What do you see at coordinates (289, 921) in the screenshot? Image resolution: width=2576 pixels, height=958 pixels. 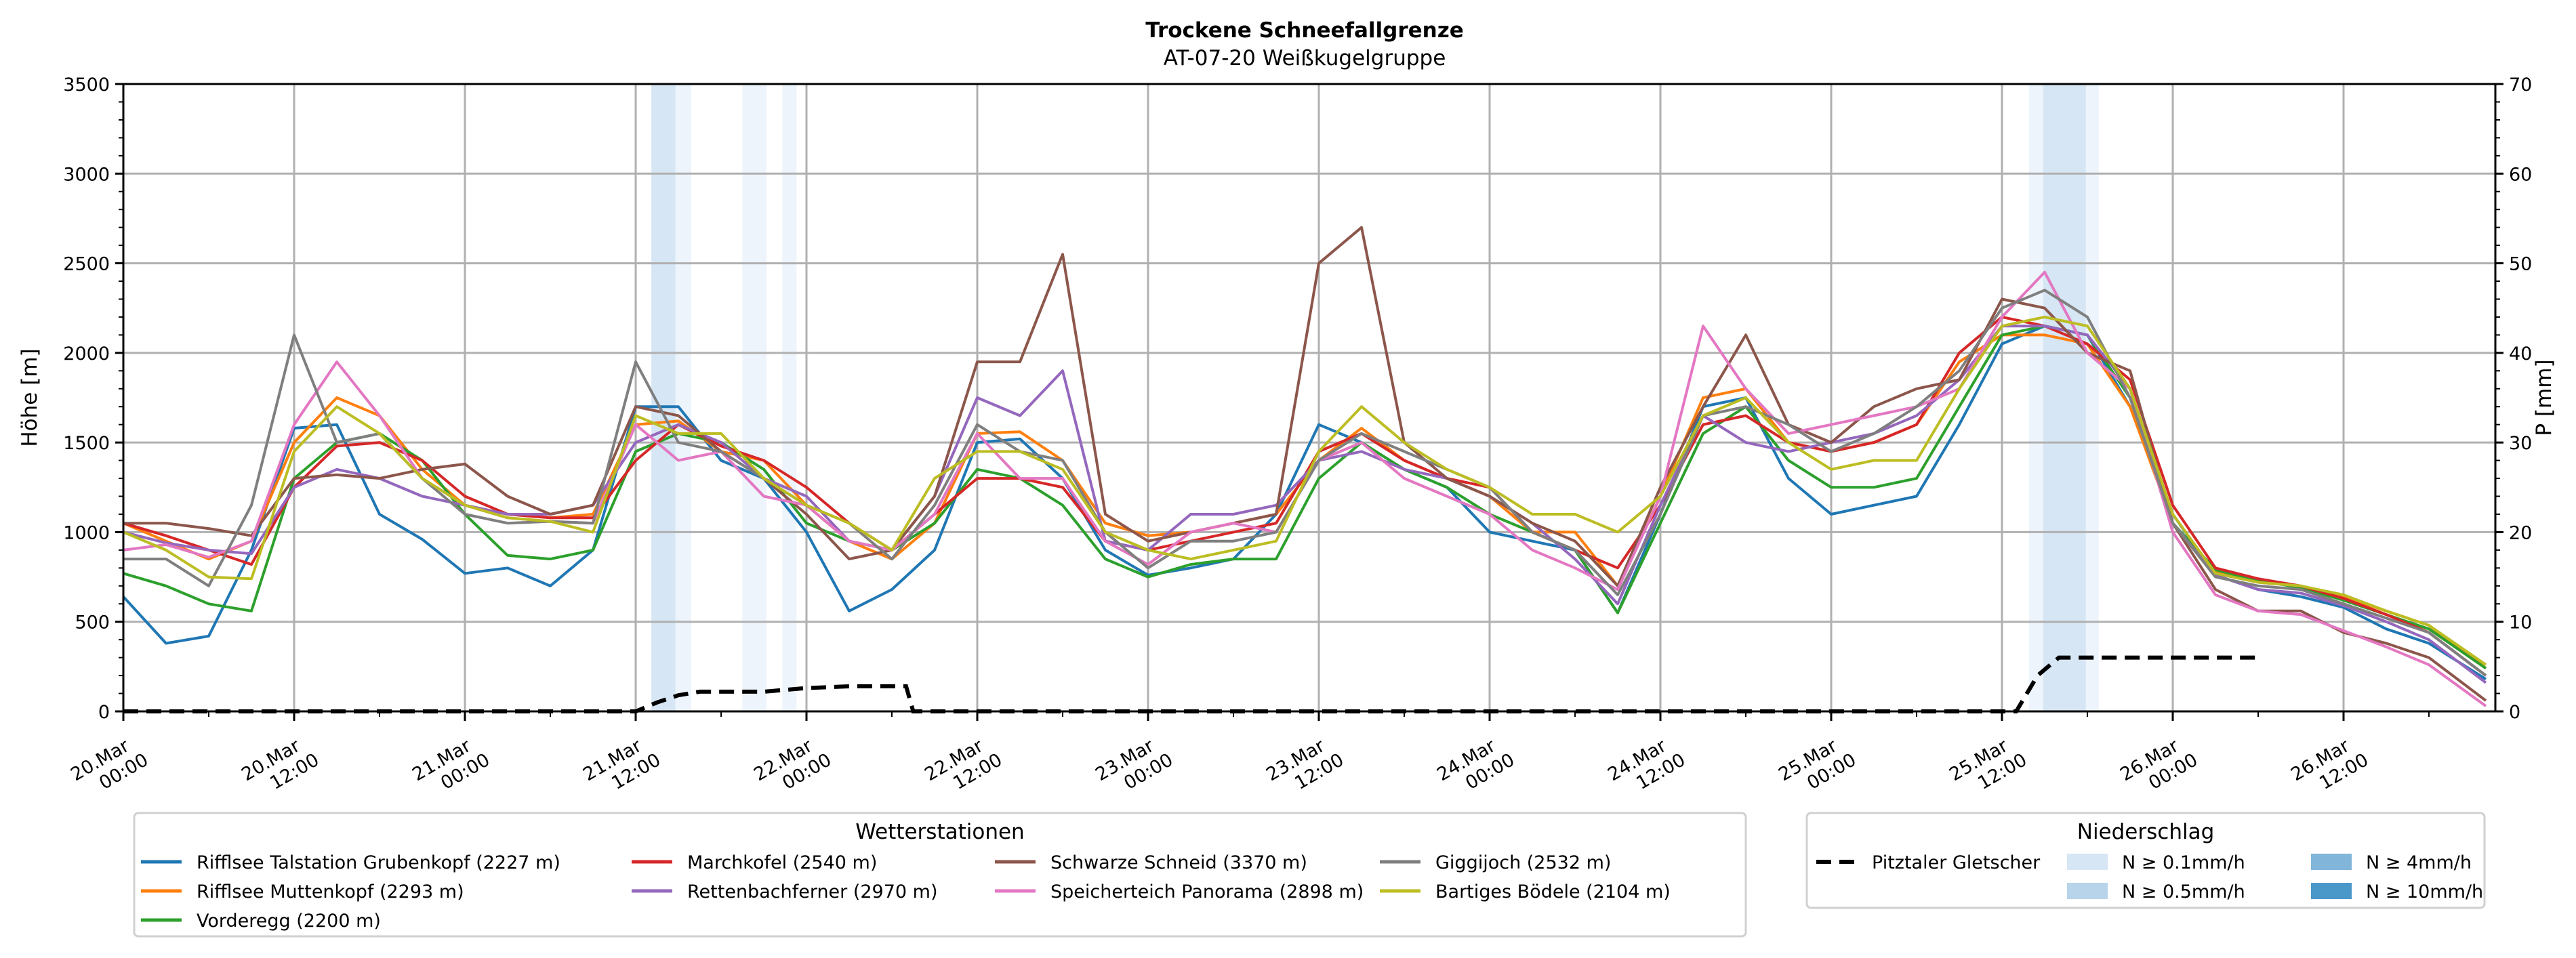 I see `legend-label: Vorderegg (2200 m)` at bounding box center [289, 921].